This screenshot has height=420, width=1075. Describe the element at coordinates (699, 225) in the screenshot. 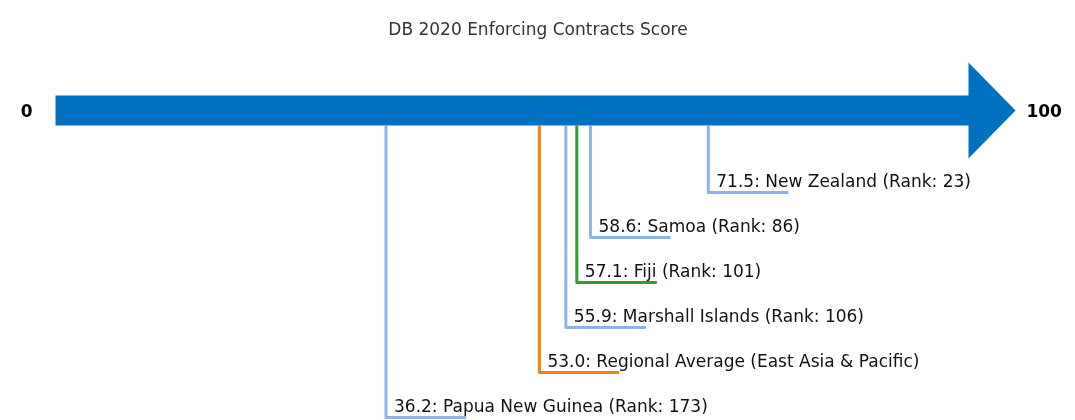

I see `data-label: 58.6: Samoa (Rank: 86)` at that location.